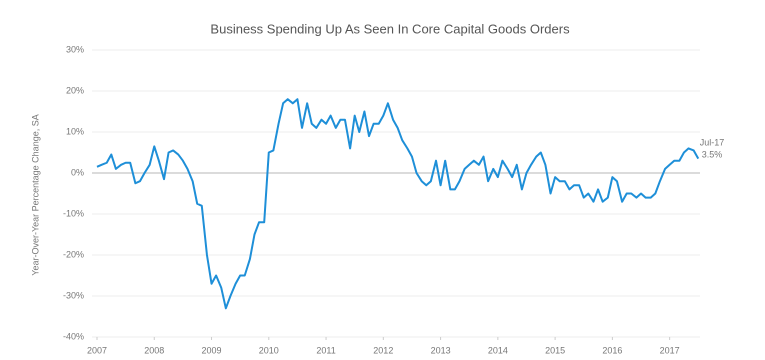 The image size is (765, 360). I want to click on y-tick-label: 10%, so click(75, 131).